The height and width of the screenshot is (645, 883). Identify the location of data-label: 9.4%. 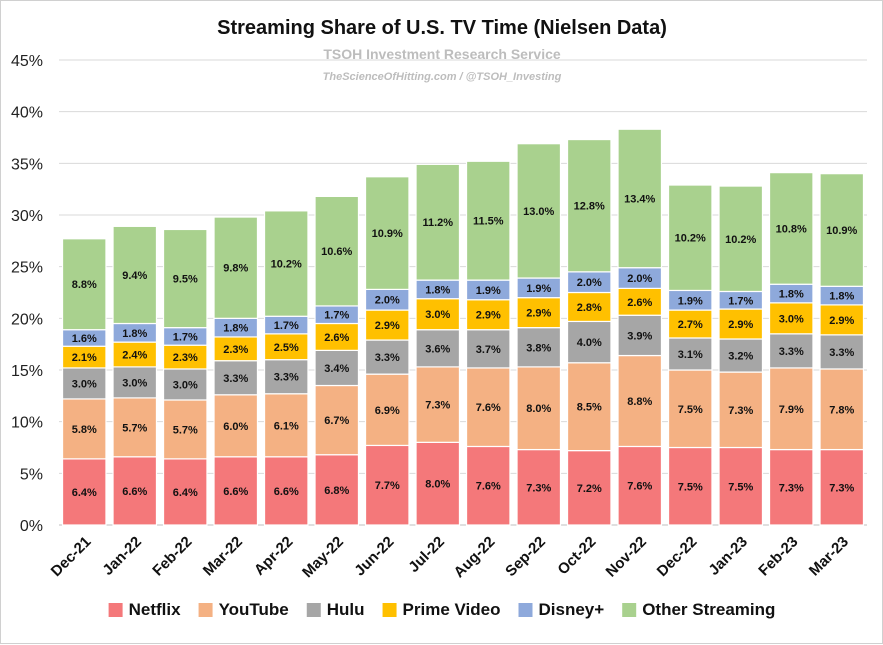
(134, 276).